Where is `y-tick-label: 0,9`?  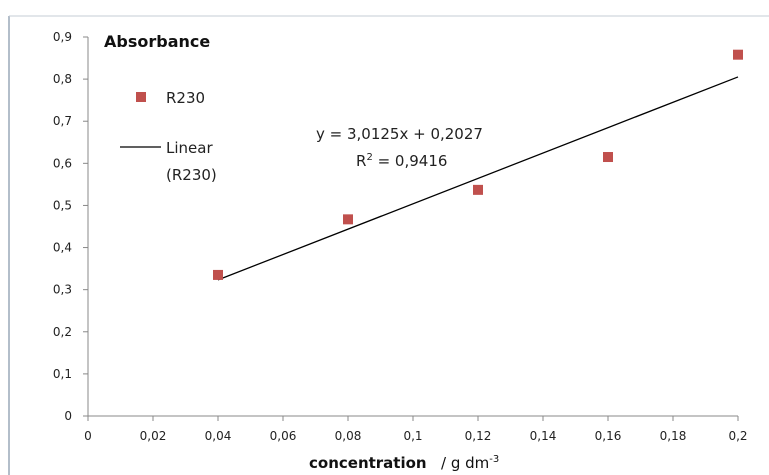 y-tick-label: 0,9 is located at coordinates (62, 37).